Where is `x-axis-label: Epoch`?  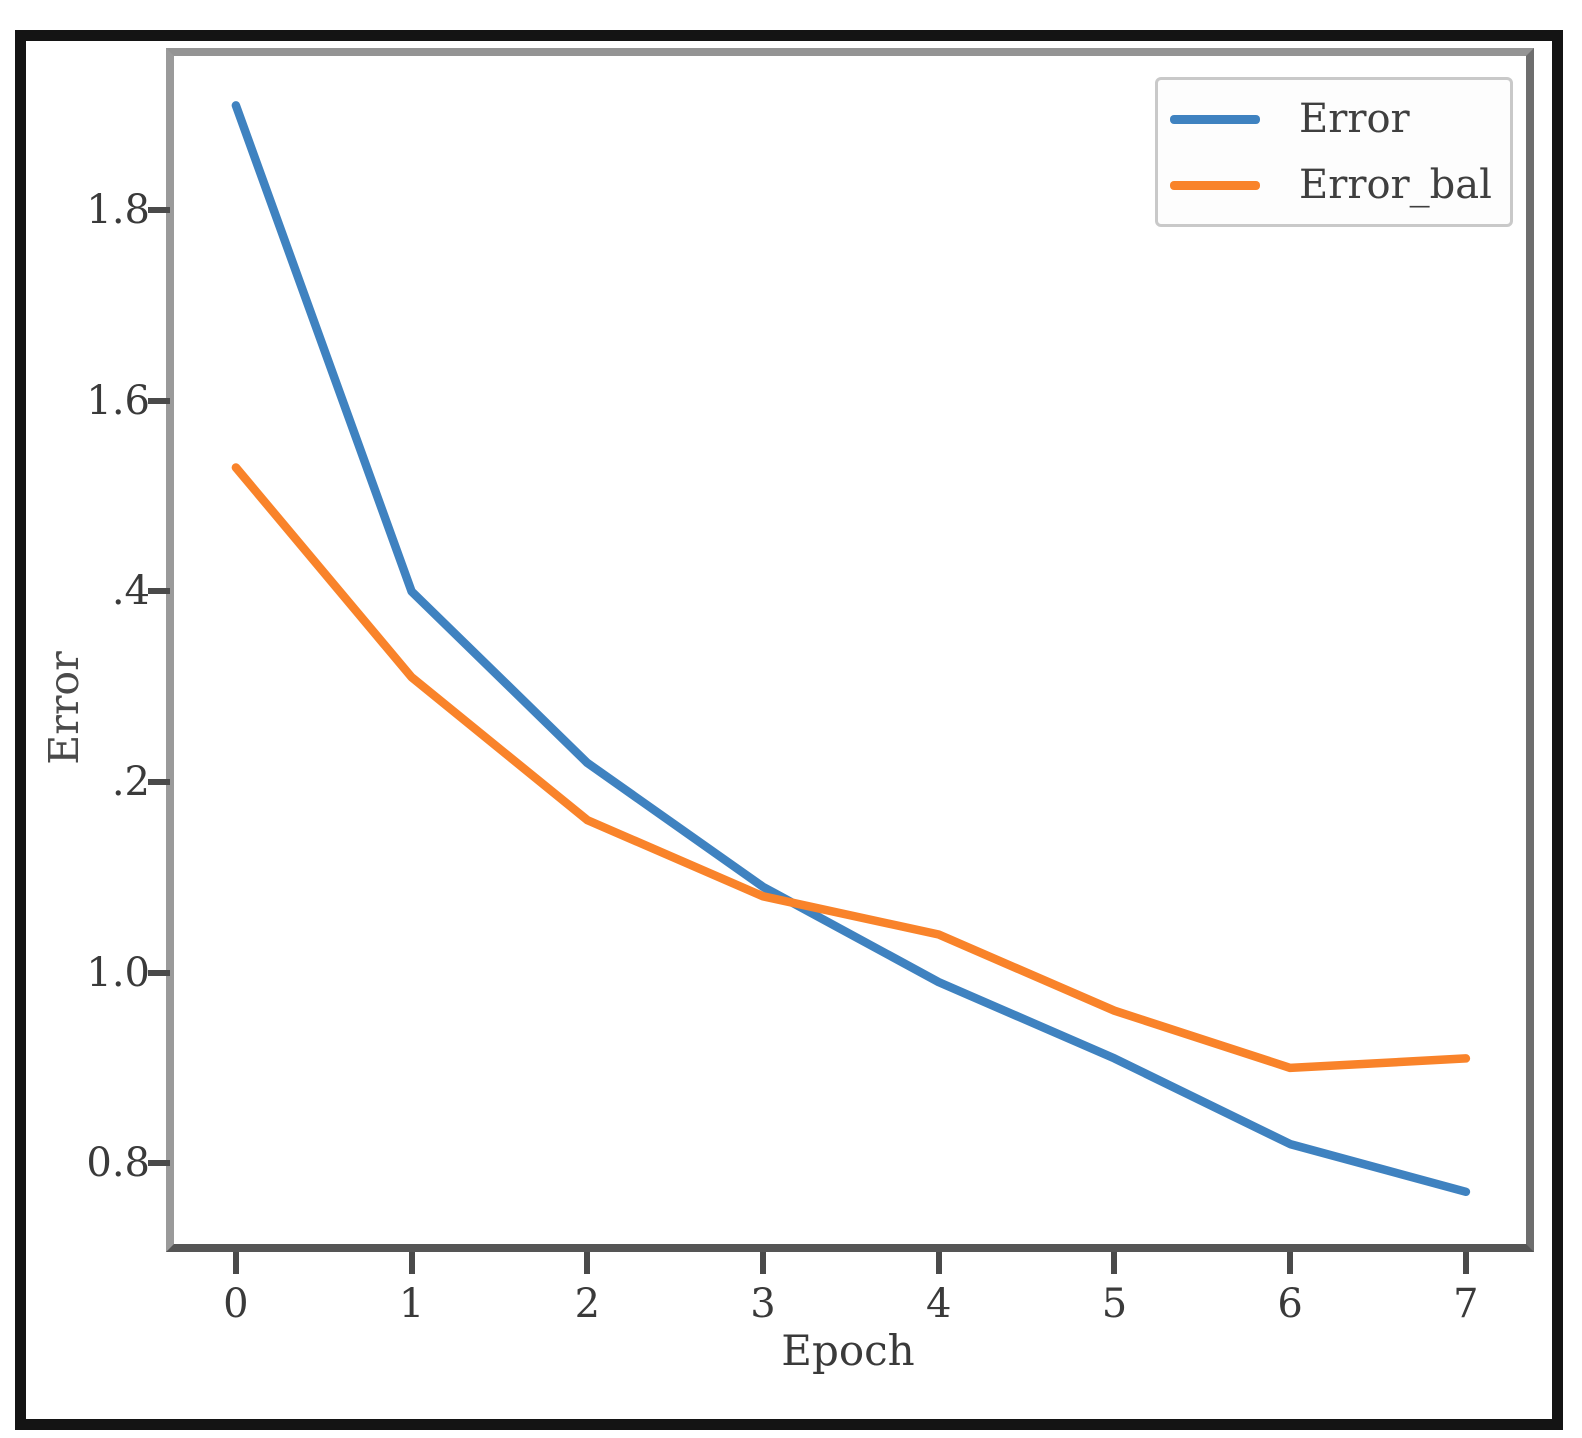
x-axis-label: Epoch is located at coordinates (848, 1350).